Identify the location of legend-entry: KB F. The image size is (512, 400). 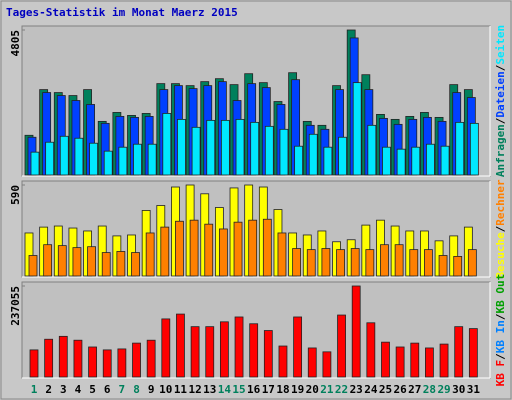
(500, 373).